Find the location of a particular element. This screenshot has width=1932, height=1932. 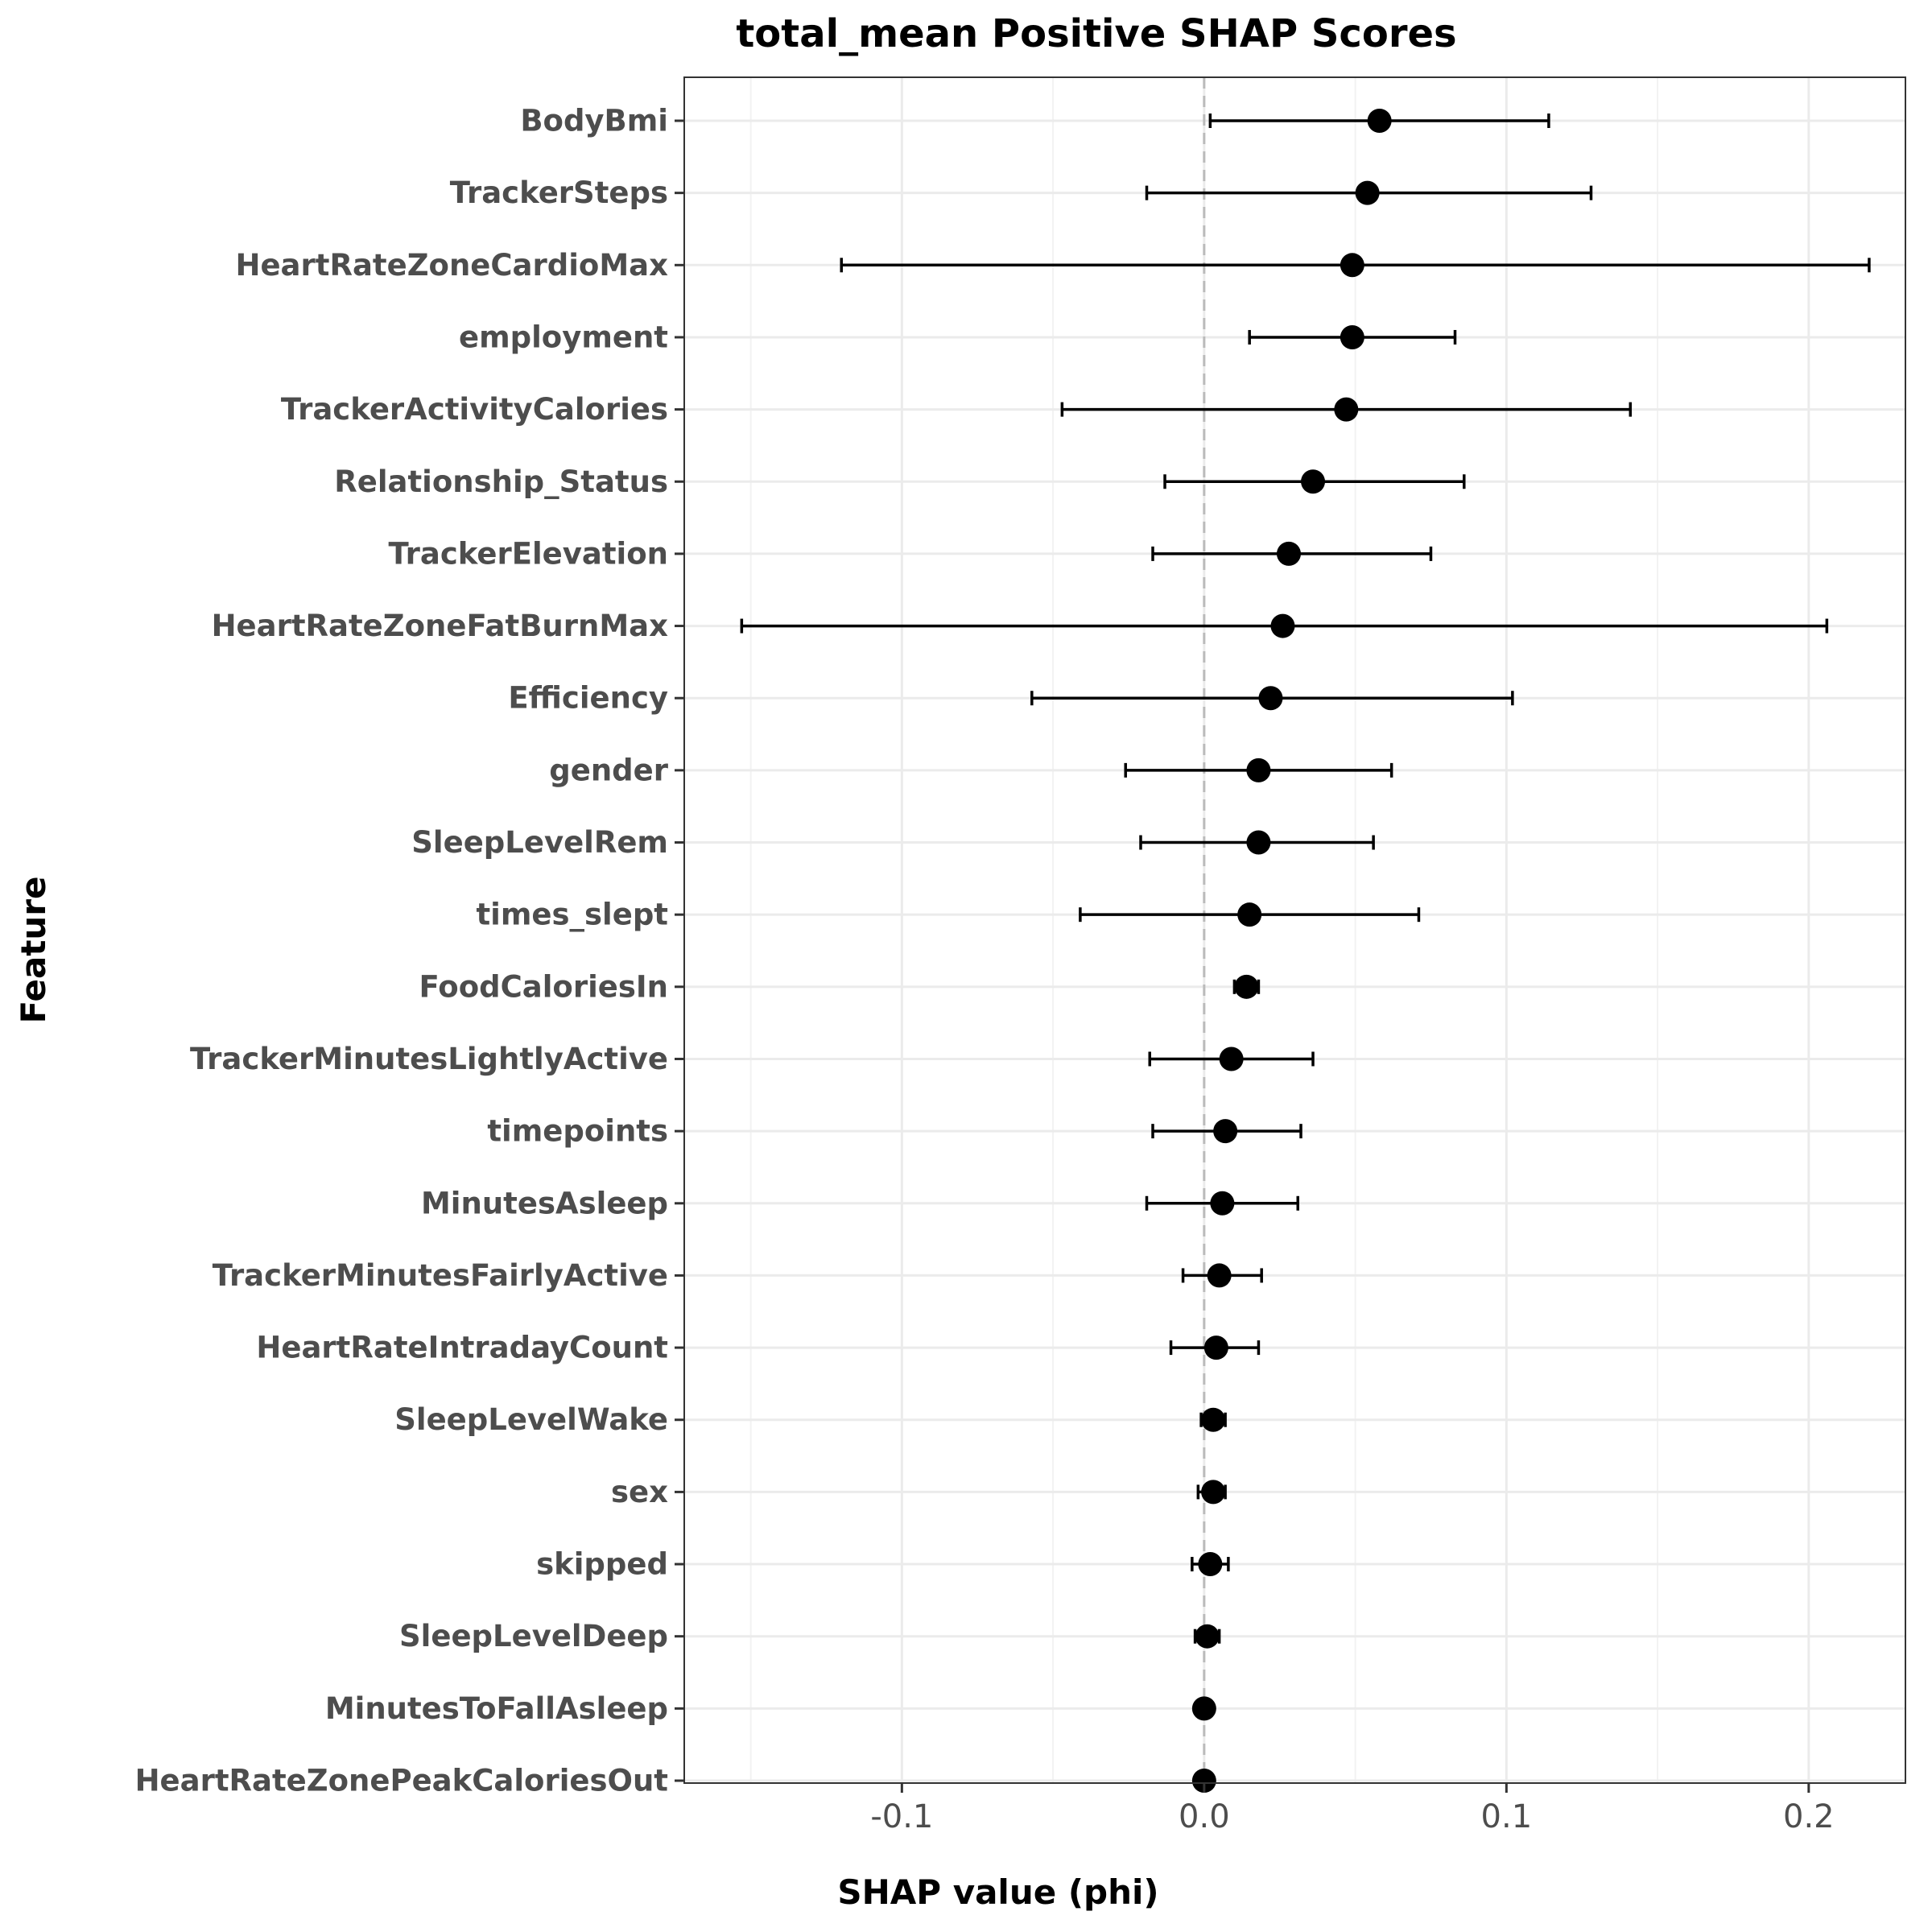

y-tick-label: timepoints is located at coordinates (577, 1131).